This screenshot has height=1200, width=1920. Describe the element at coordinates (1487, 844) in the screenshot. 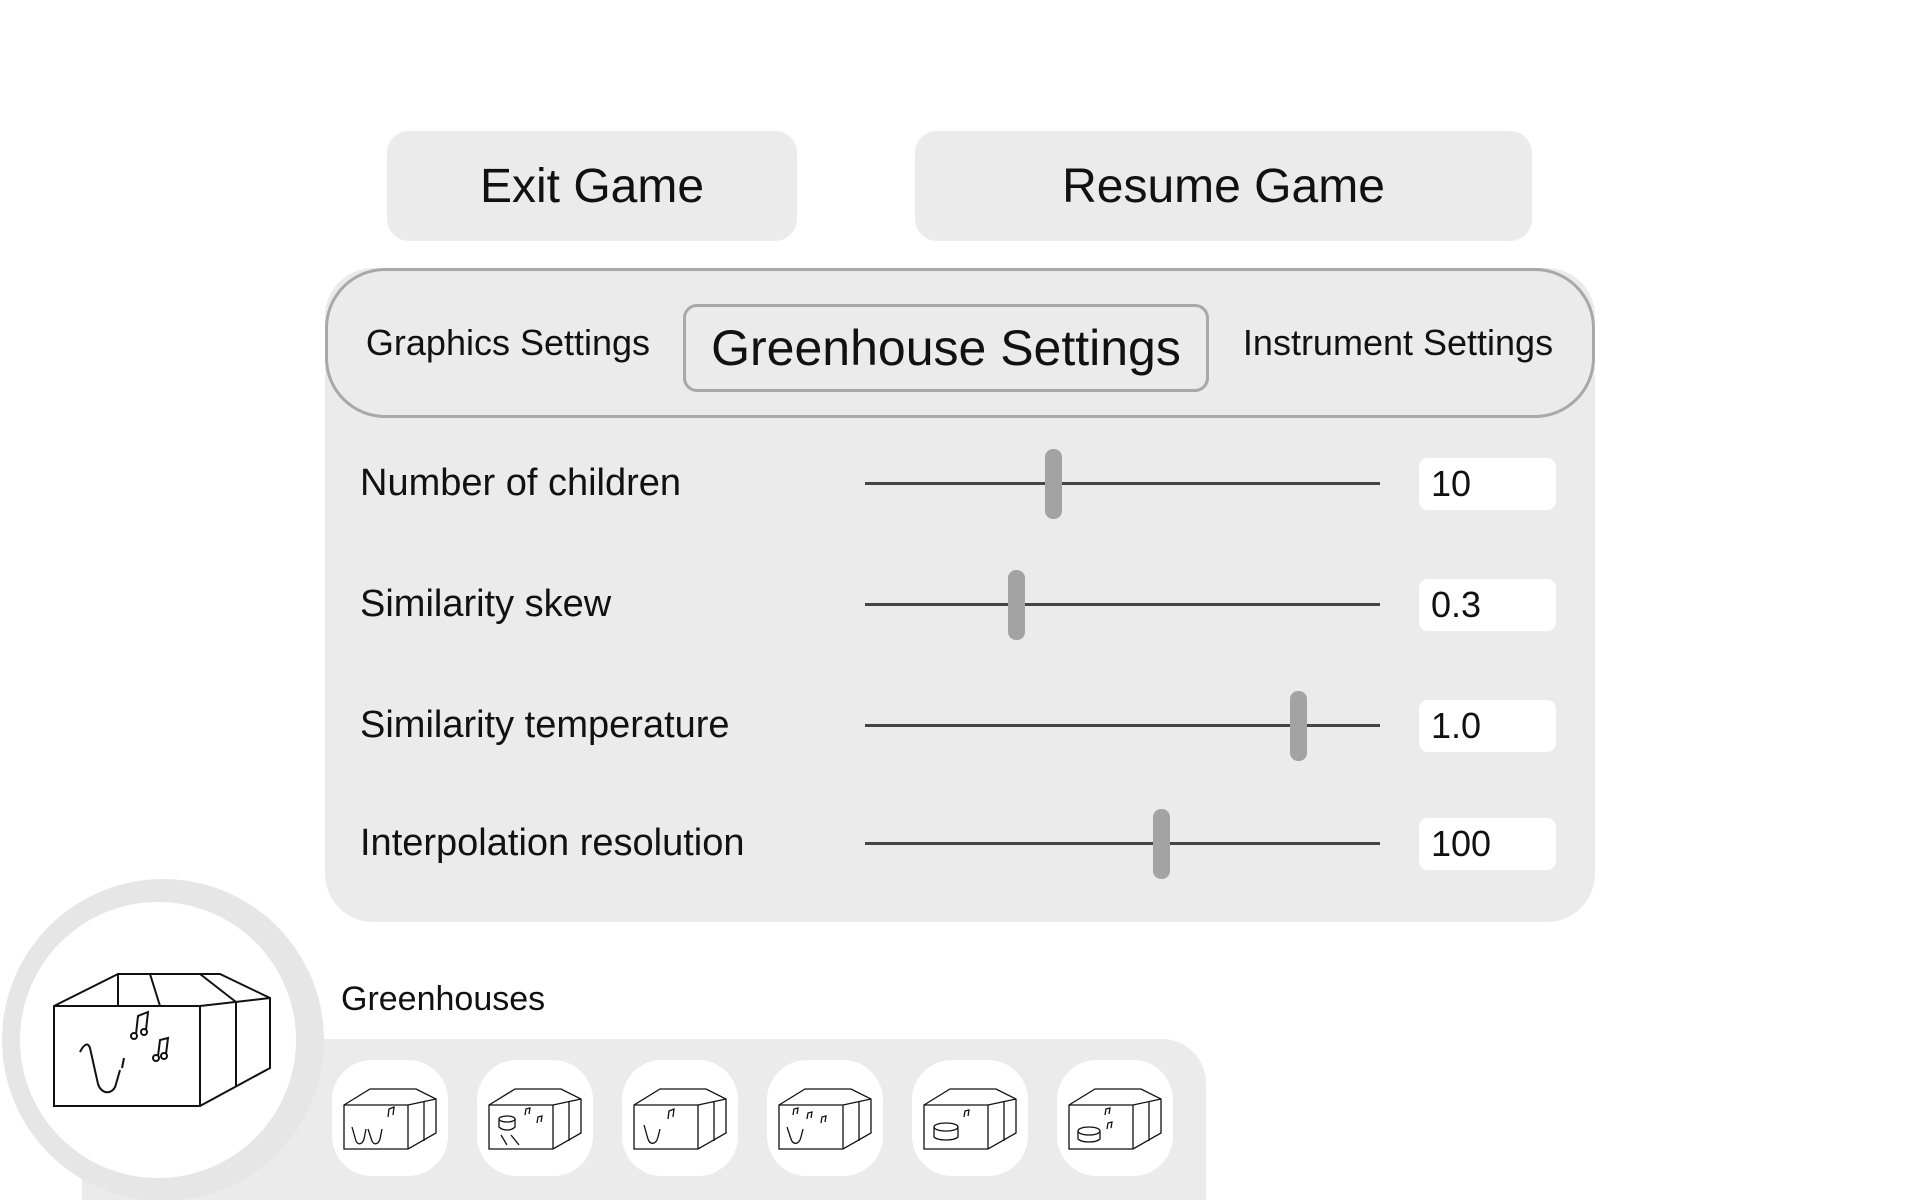

I see `interpolation-resolution-value: 100` at that location.